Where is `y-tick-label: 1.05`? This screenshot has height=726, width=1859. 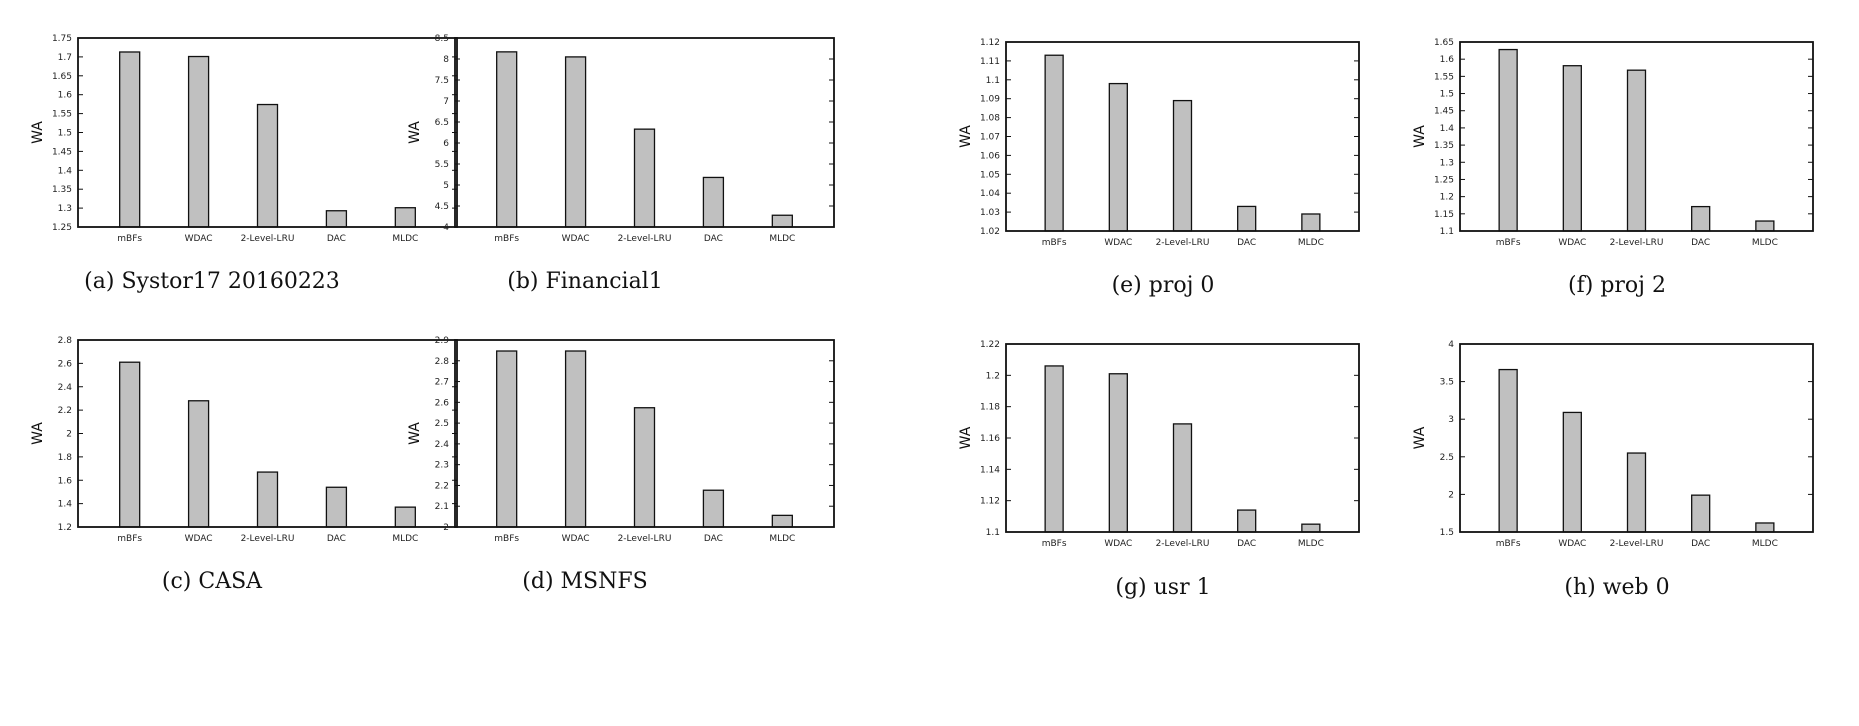 y-tick-label: 1.05 is located at coordinates (990, 175).